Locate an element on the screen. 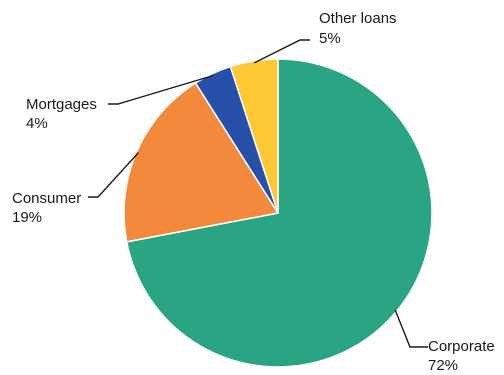 This screenshot has height=375, width=504. leader-line-mortgages is located at coordinates (161, 89).